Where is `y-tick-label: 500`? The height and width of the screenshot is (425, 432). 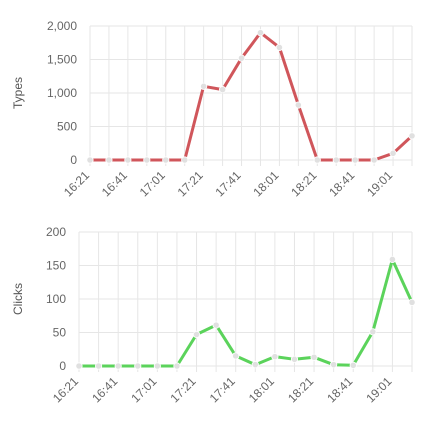 y-tick-label: 500 is located at coordinates (67, 127).